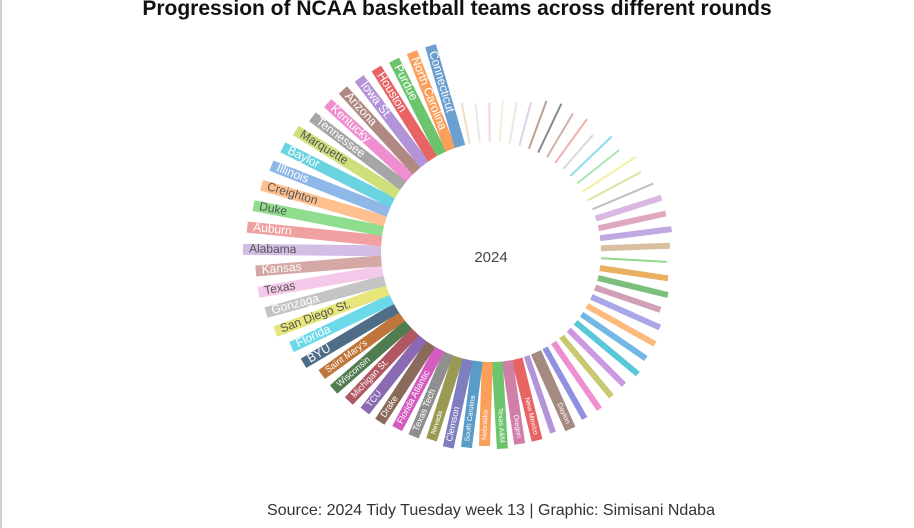 This screenshot has height=528, width=914. I want to click on bar-drake, so click(405, 382).